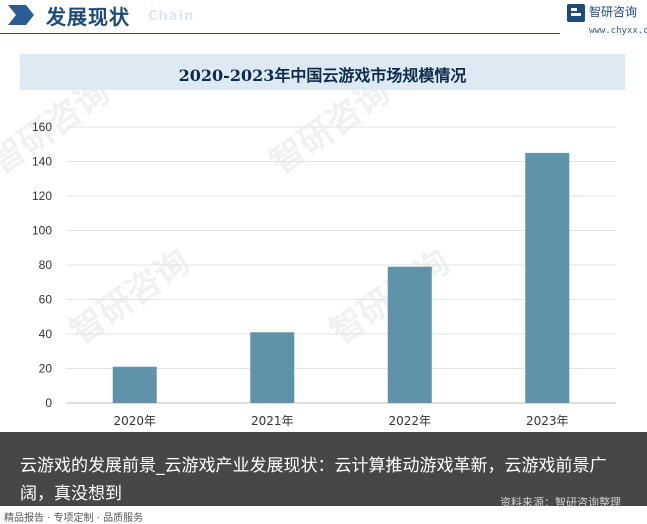 Image resolution: width=647 pixels, height=524 pixels. I want to click on chart-title-band: 2020-2023年中国云游戏市场规模情况, so click(322, 72).